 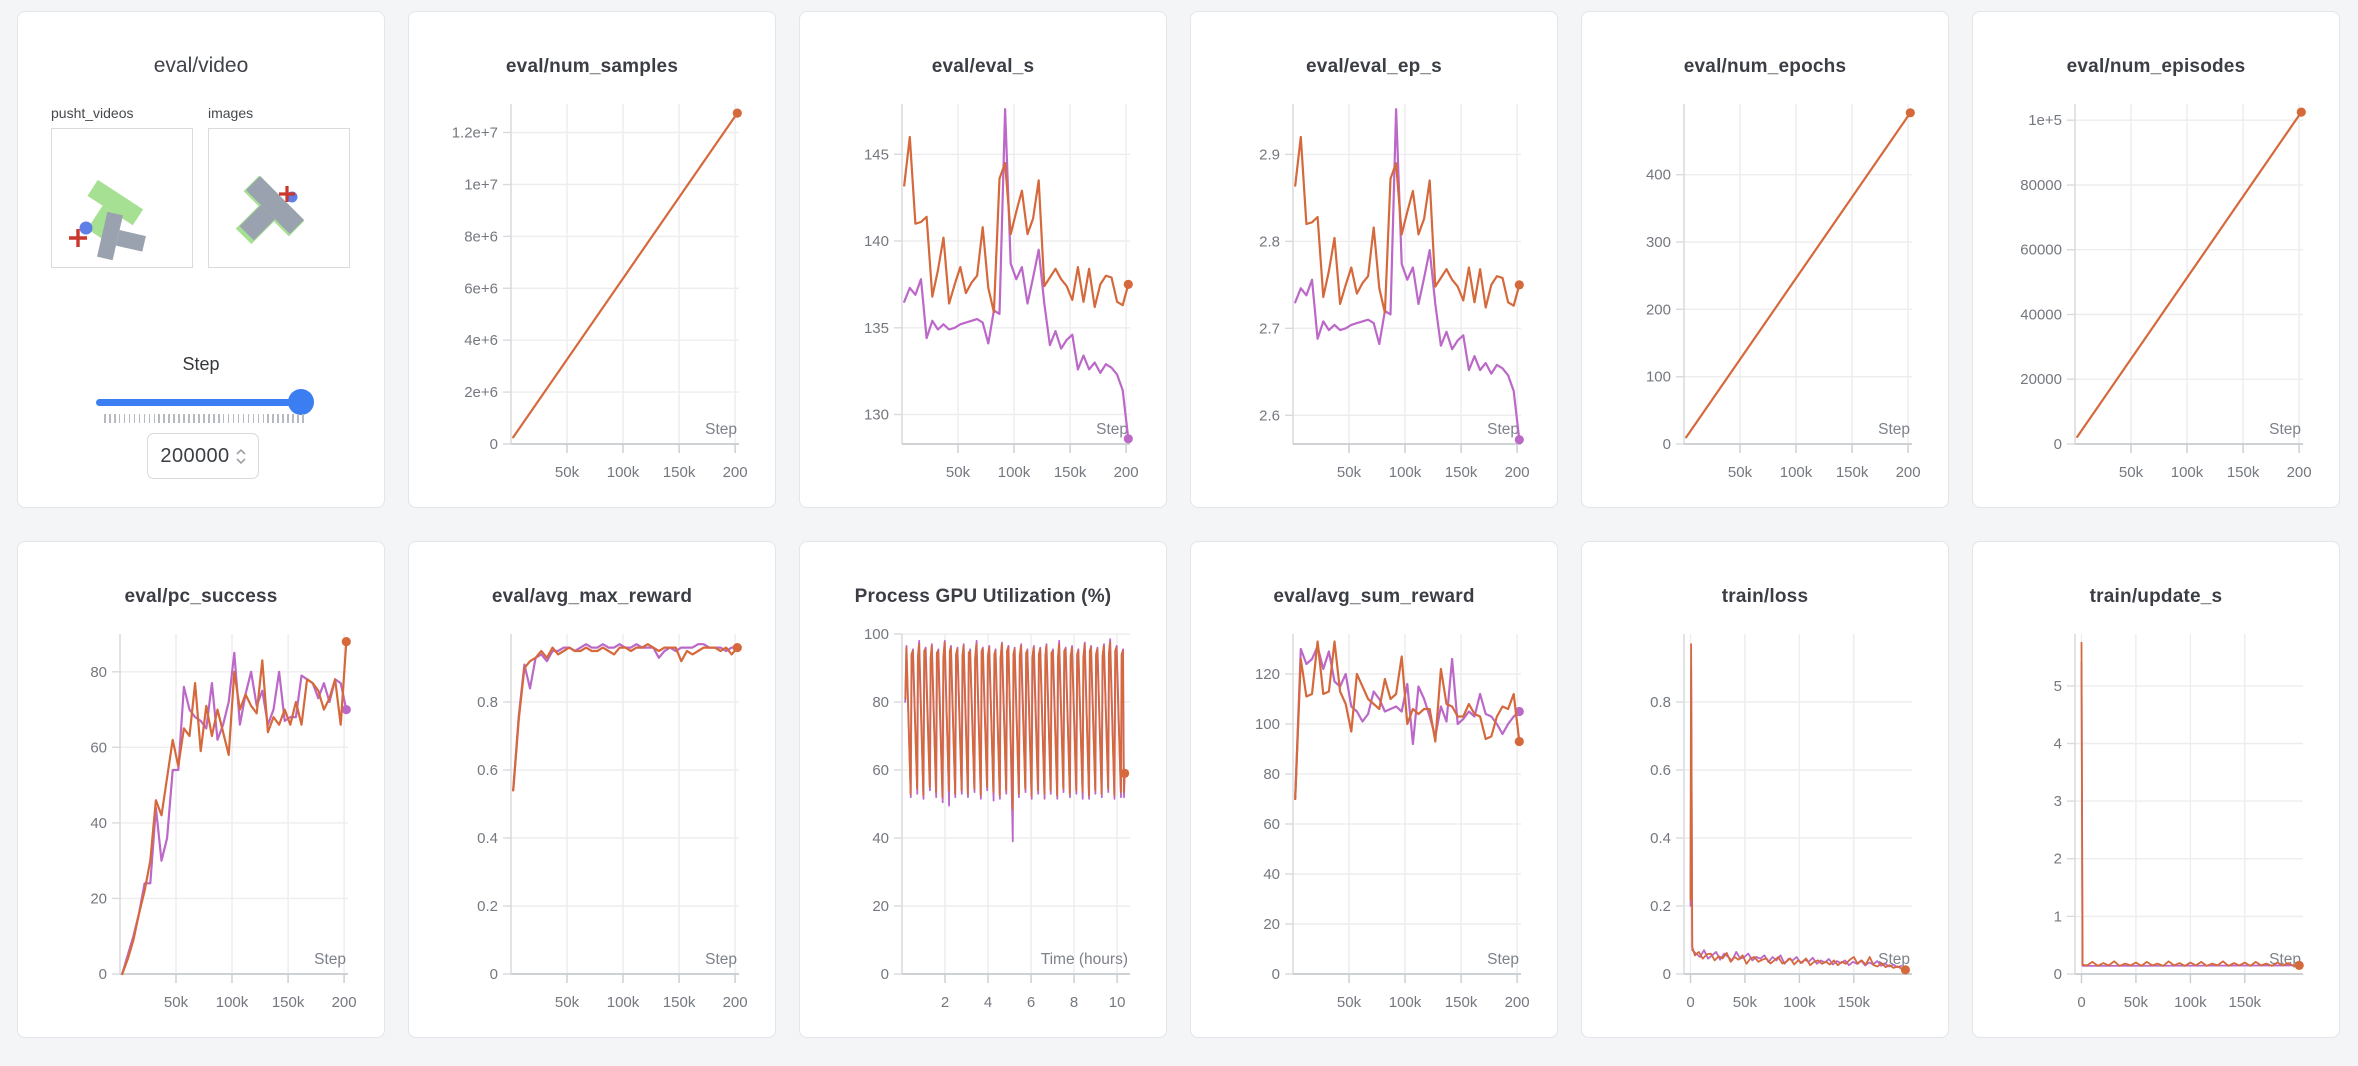 What do you see at coordinates (2041, 315) in the screenshot?
I see `svg-text: 40000` at bounding box center [2041, 315].